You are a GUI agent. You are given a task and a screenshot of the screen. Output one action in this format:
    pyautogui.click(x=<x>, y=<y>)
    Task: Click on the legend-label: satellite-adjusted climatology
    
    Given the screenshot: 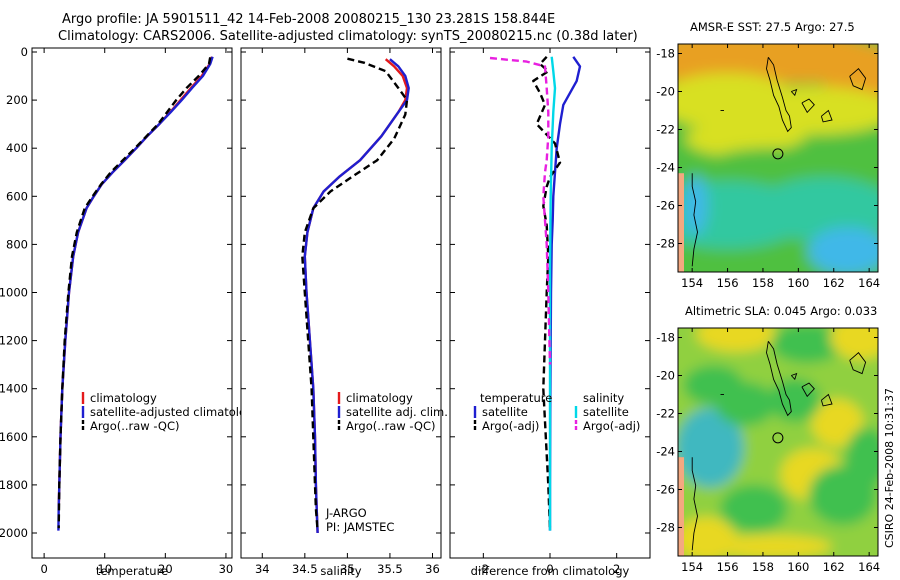 What is the action you would take?
    pyautogui.click(x=175, y=412)
    